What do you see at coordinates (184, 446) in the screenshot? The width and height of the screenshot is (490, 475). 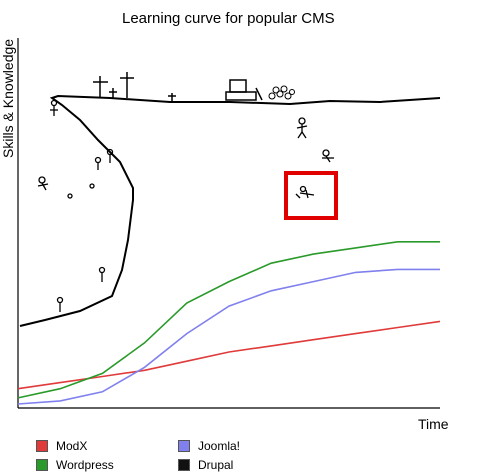 I see `legend-swatch-joomla` at bounding box center [184, 446].